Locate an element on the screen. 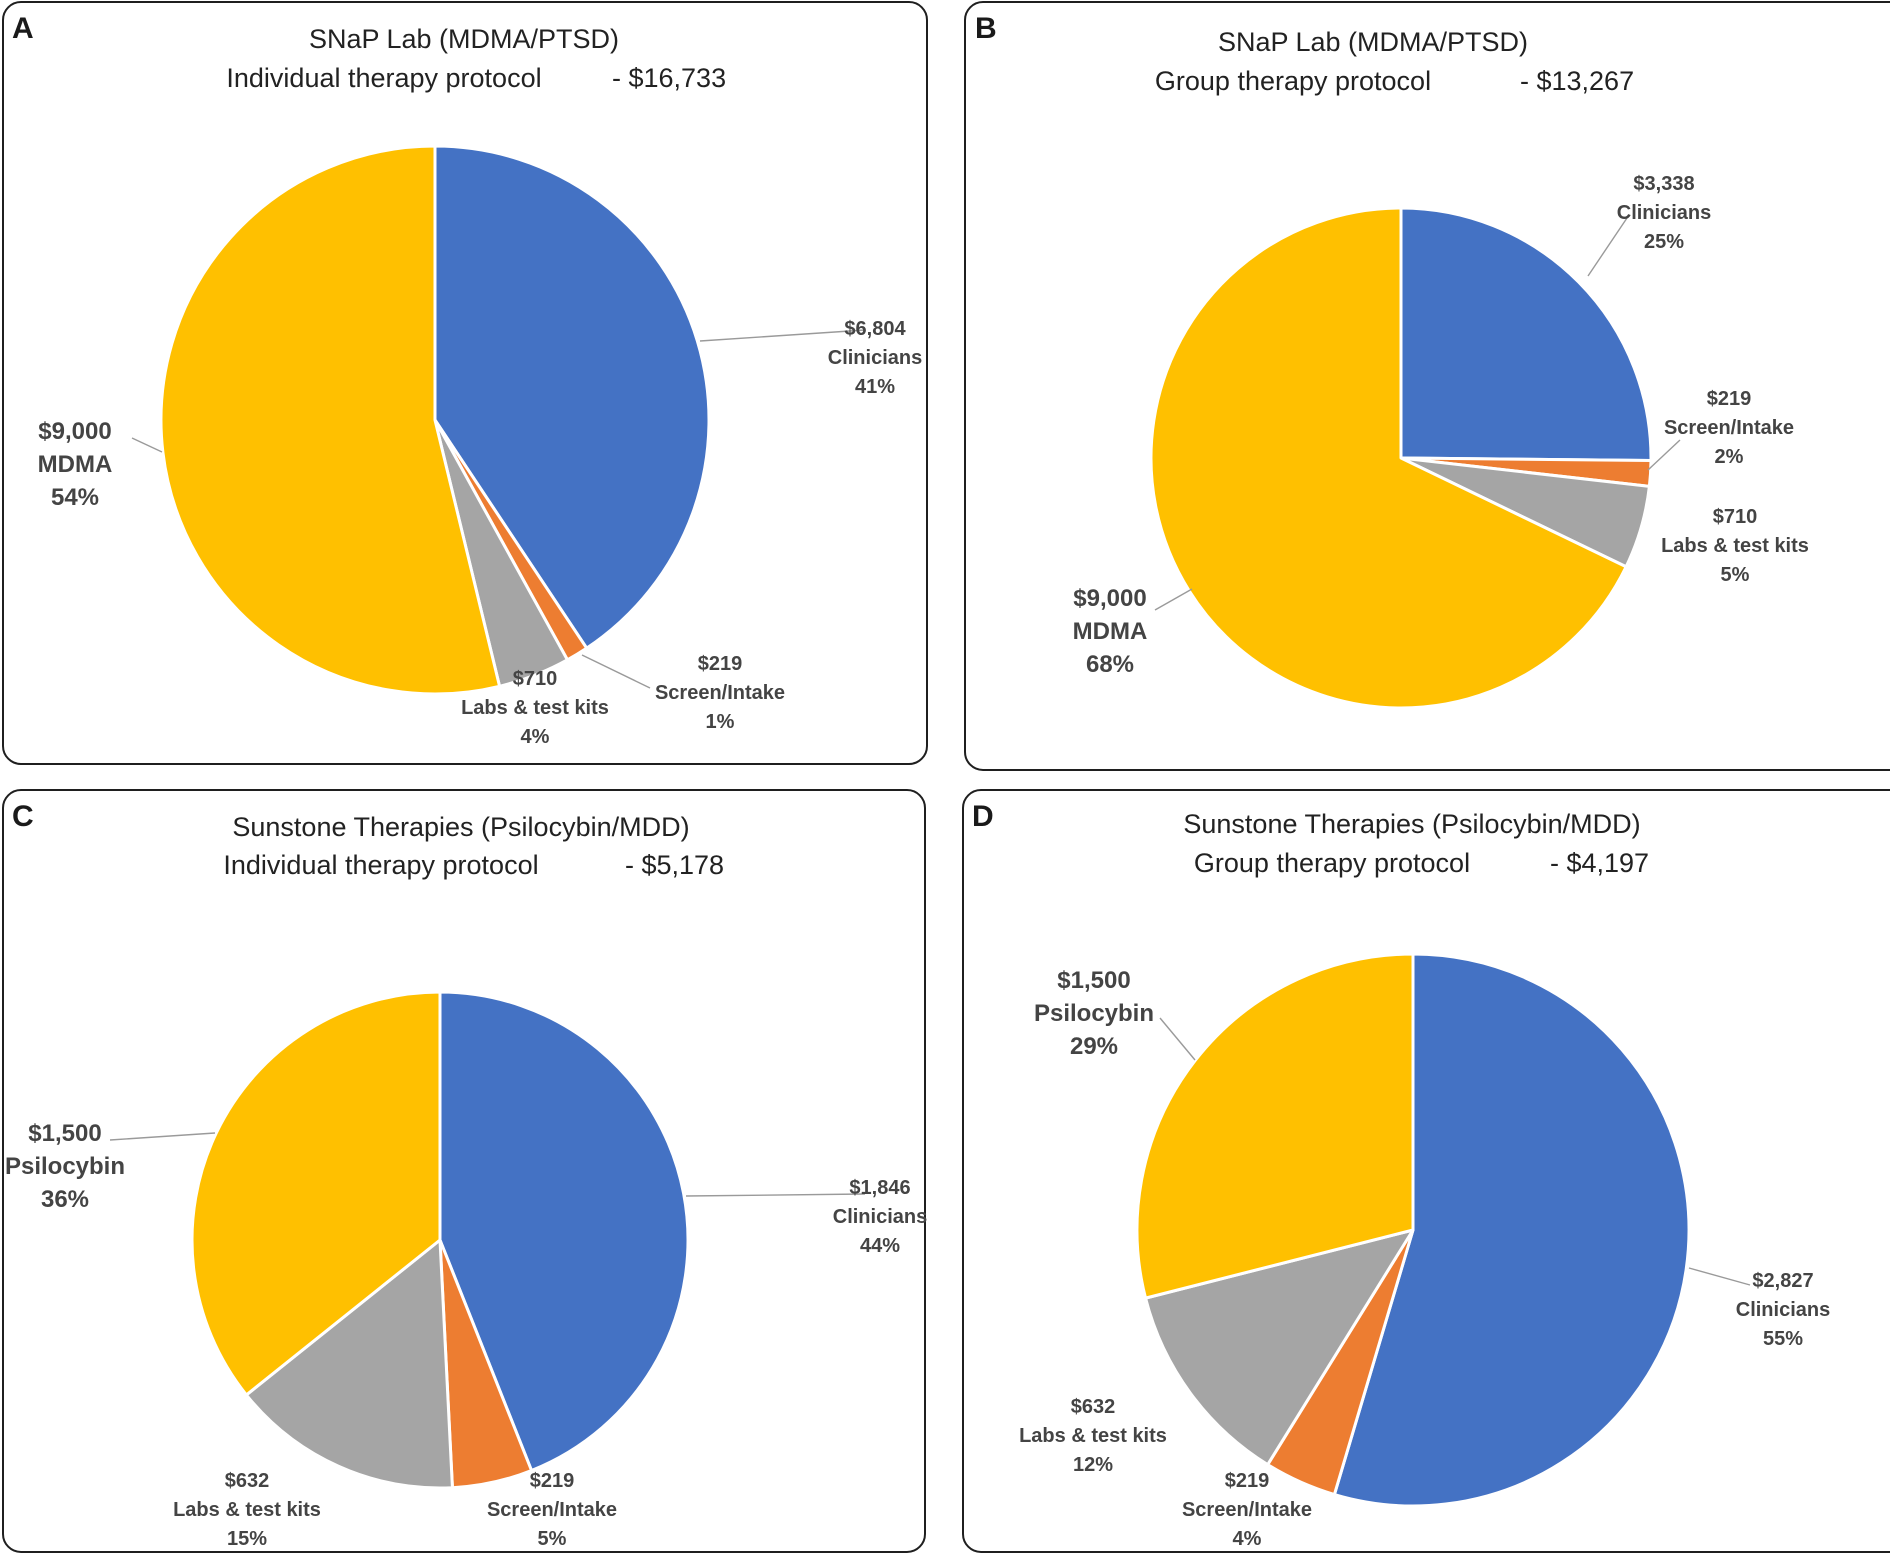  data-label-psilocybin: $1,500 Psilocybin 36% is located at coordinates (65, 1166).